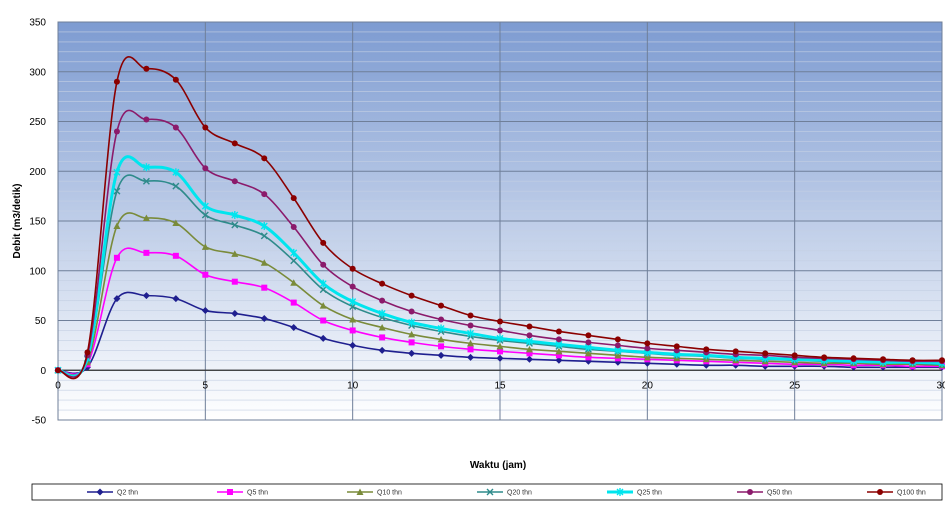  Describe the element at coordinates (500, 385) in the screenshot. I see `x-tick-label: 15` at that location.